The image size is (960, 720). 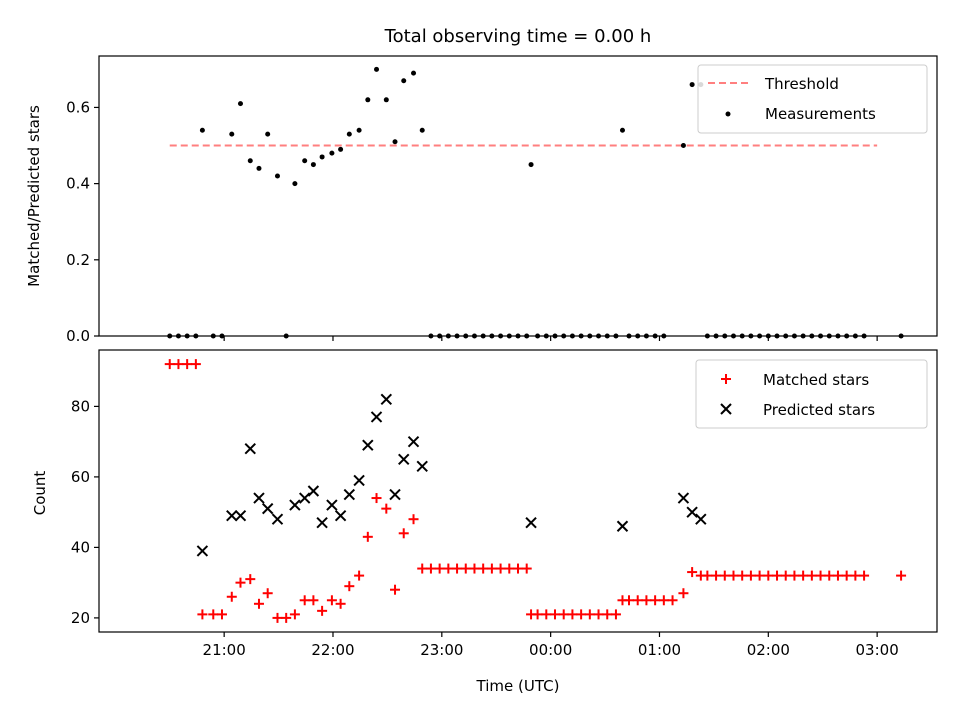 I want to click on top-legend-box, so click(x=812, y=99).